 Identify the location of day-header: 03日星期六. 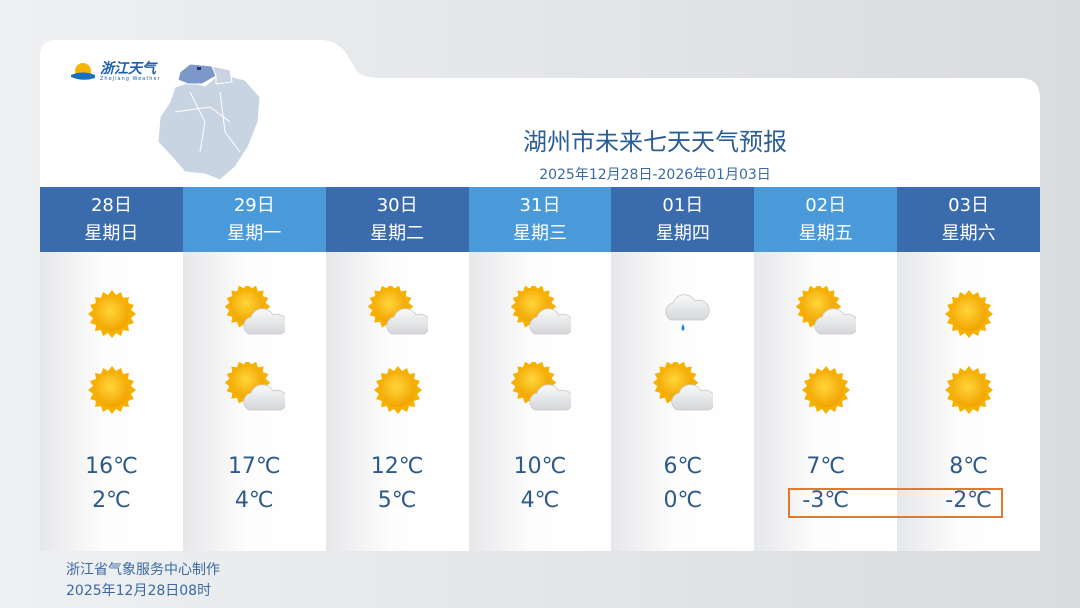
(969, 219).